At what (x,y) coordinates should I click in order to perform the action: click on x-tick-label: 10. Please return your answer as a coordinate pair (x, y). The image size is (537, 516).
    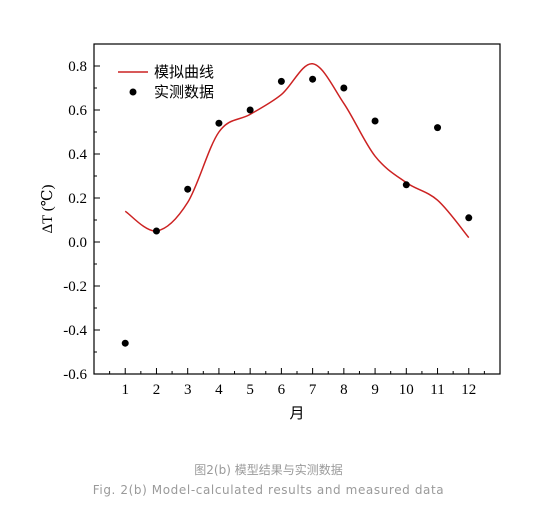
    Looking at the image, I should click on (406, 390).